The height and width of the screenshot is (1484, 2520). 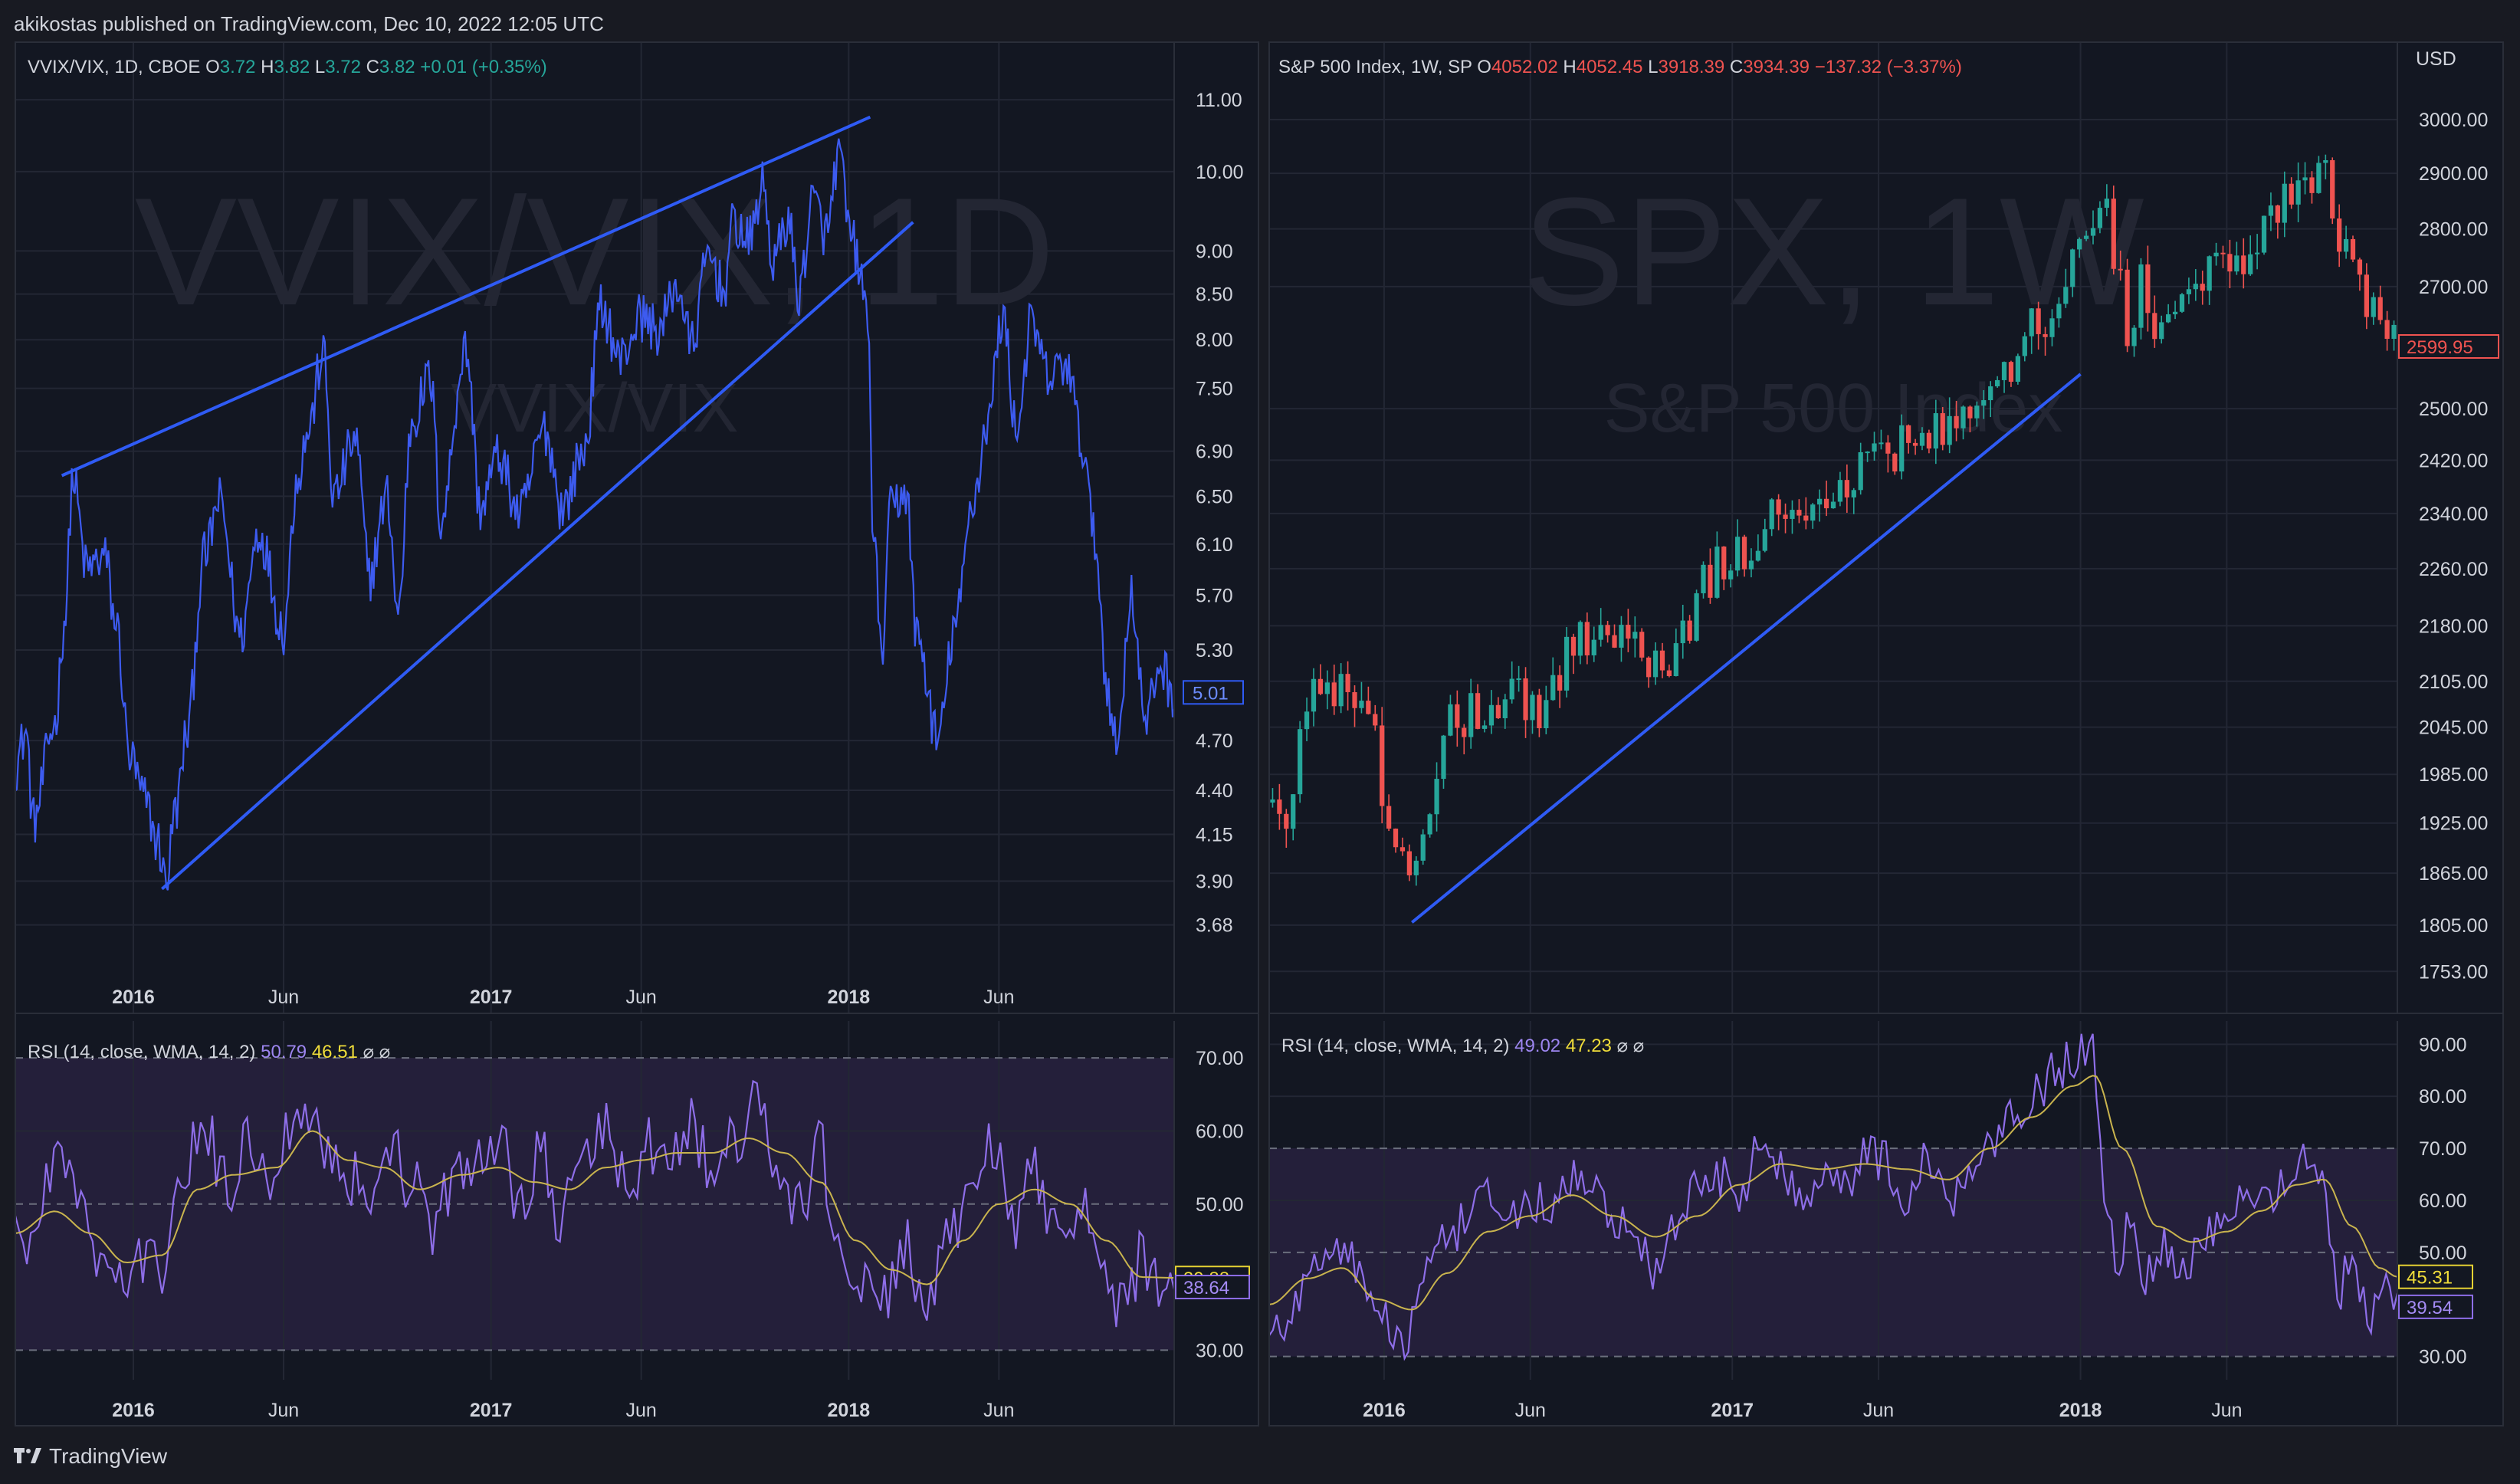 What do you see at coordinates (1591, 1046) in the screenshot?
I see `rsi-right-legend-part: 47.23` at bounding box center [1591, 1046].